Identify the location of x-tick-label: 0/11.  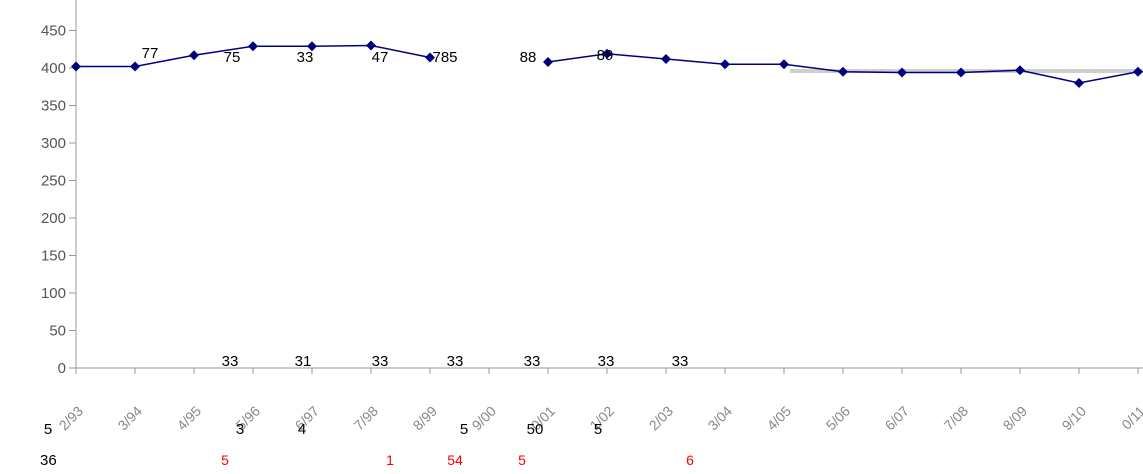
(1130, 418).